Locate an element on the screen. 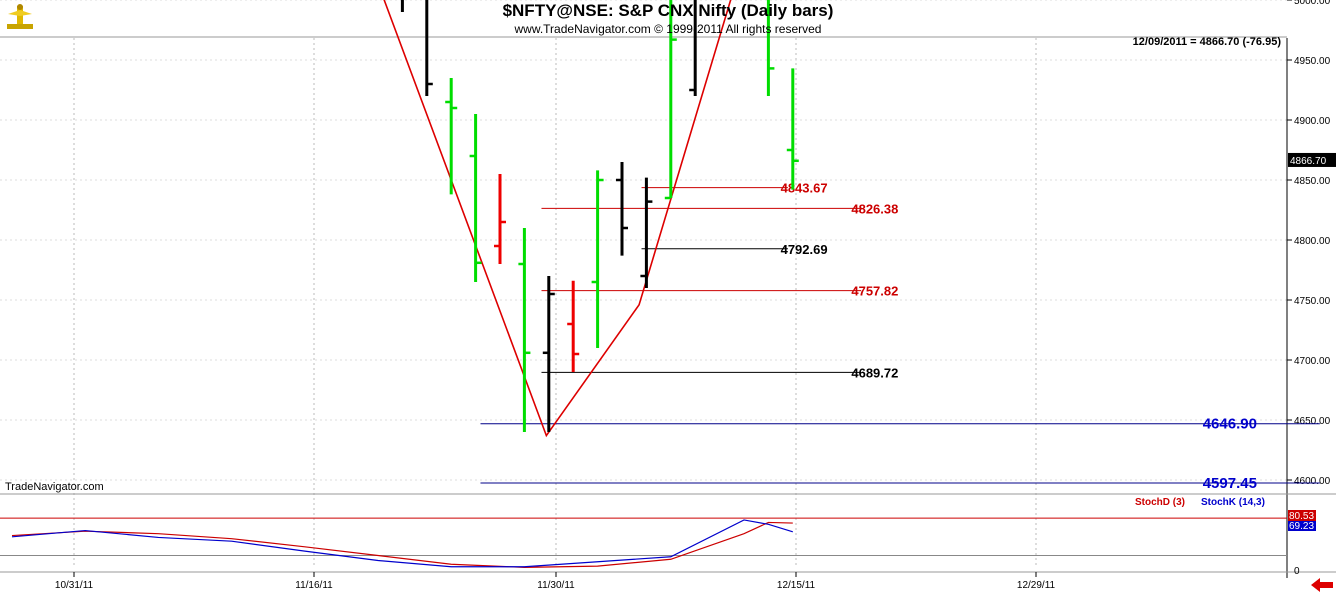 Image resolution: width=1336 pixels, height=597 pixels. stoch-d-value-tag is located at coordinates (1302, 515).